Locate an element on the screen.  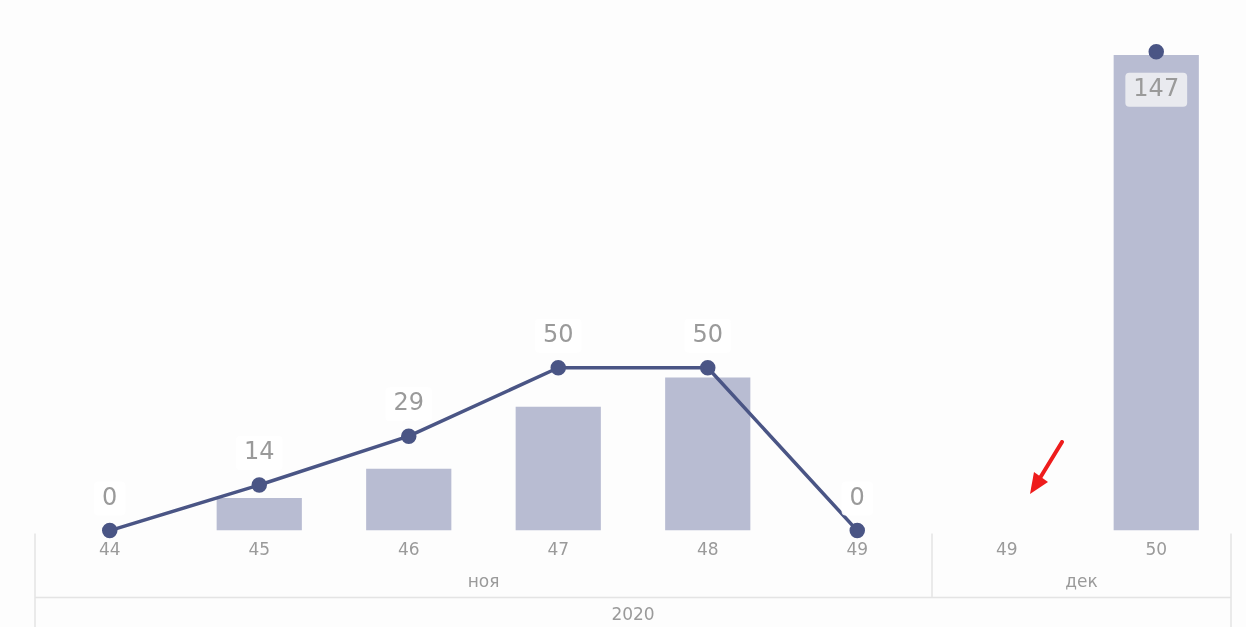
data-label: 14 is located at coordinates (259, 451).